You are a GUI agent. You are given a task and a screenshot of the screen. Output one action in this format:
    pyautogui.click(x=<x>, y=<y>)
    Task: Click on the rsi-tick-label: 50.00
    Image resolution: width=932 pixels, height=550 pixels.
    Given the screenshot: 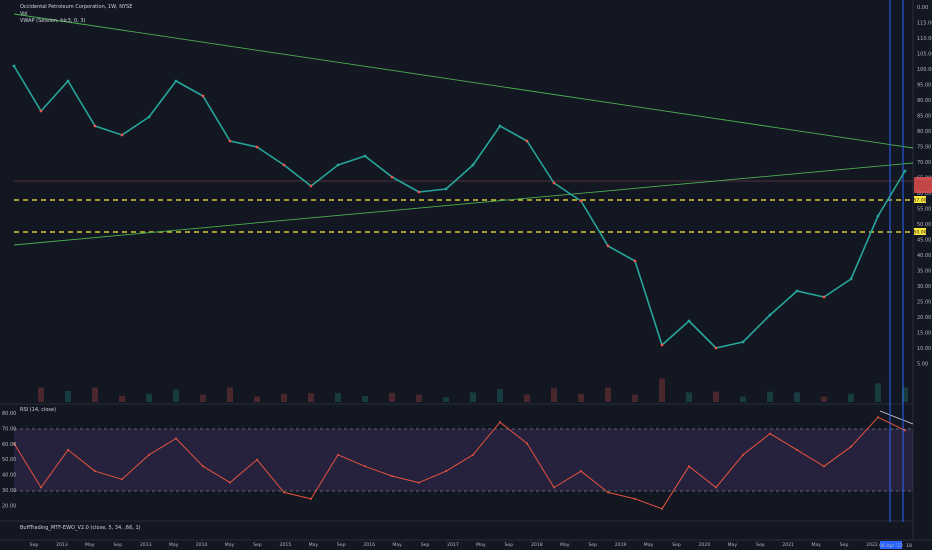 What is the action you would take?
    pyautogui.click(x=9, y=460)
    